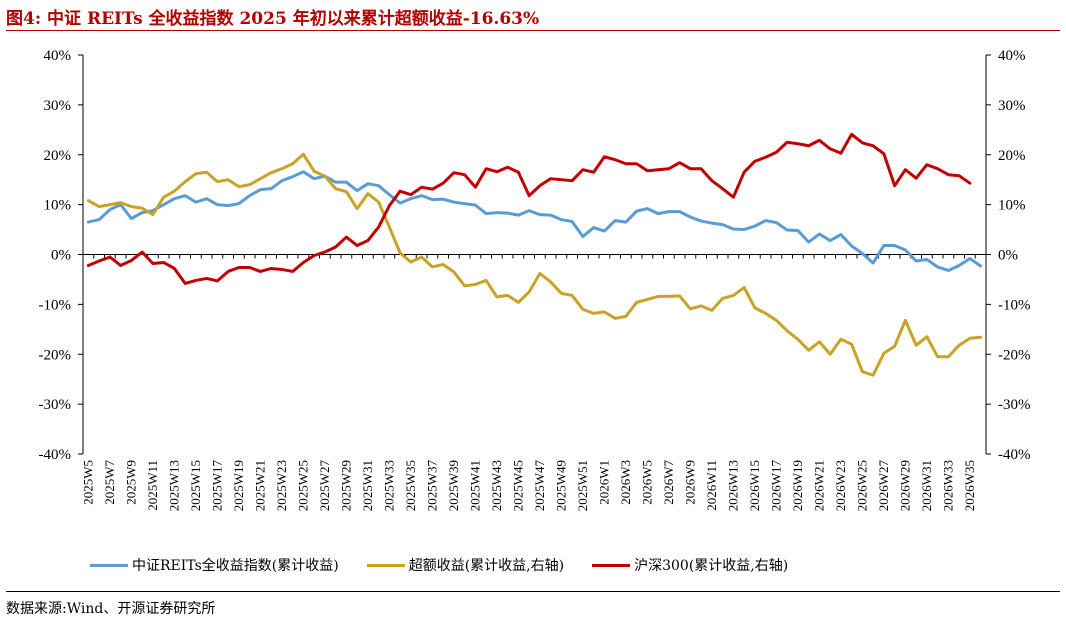 The image size is (1066, 625). Describe the element at coordinates (388, 485) in the screenshot. I see `x-tick-label: 2025W33` at that location.